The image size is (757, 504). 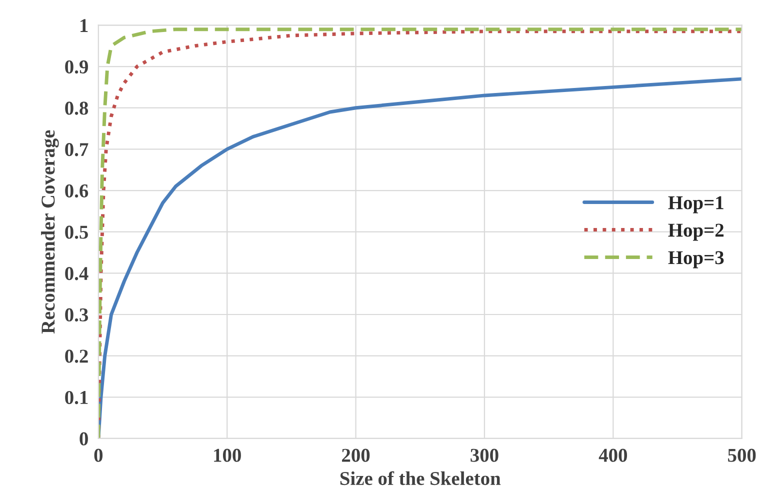 I want to click on y-axis-title: Recommender Coverage, so click(x=50, y=232).